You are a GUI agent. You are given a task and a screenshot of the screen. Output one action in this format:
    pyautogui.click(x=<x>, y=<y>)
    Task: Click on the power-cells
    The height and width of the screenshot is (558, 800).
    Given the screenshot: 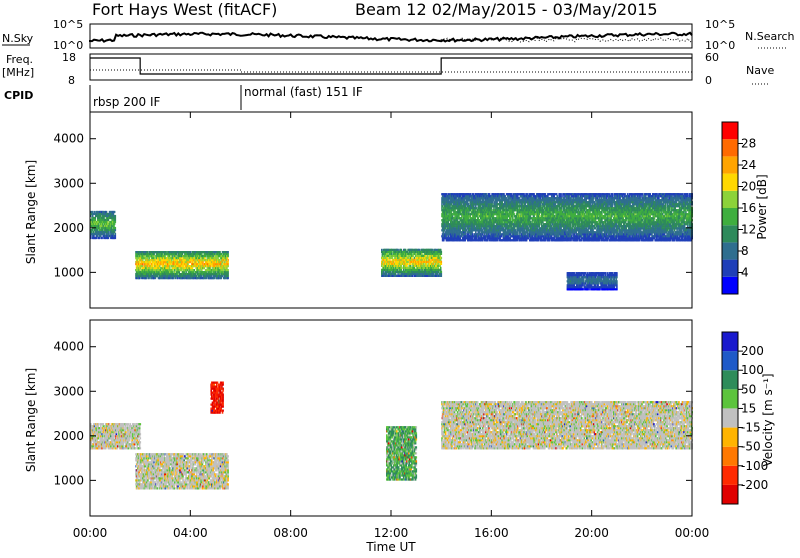 What is the action you would take?
    pyautogui.click(x=391, y=242)
    